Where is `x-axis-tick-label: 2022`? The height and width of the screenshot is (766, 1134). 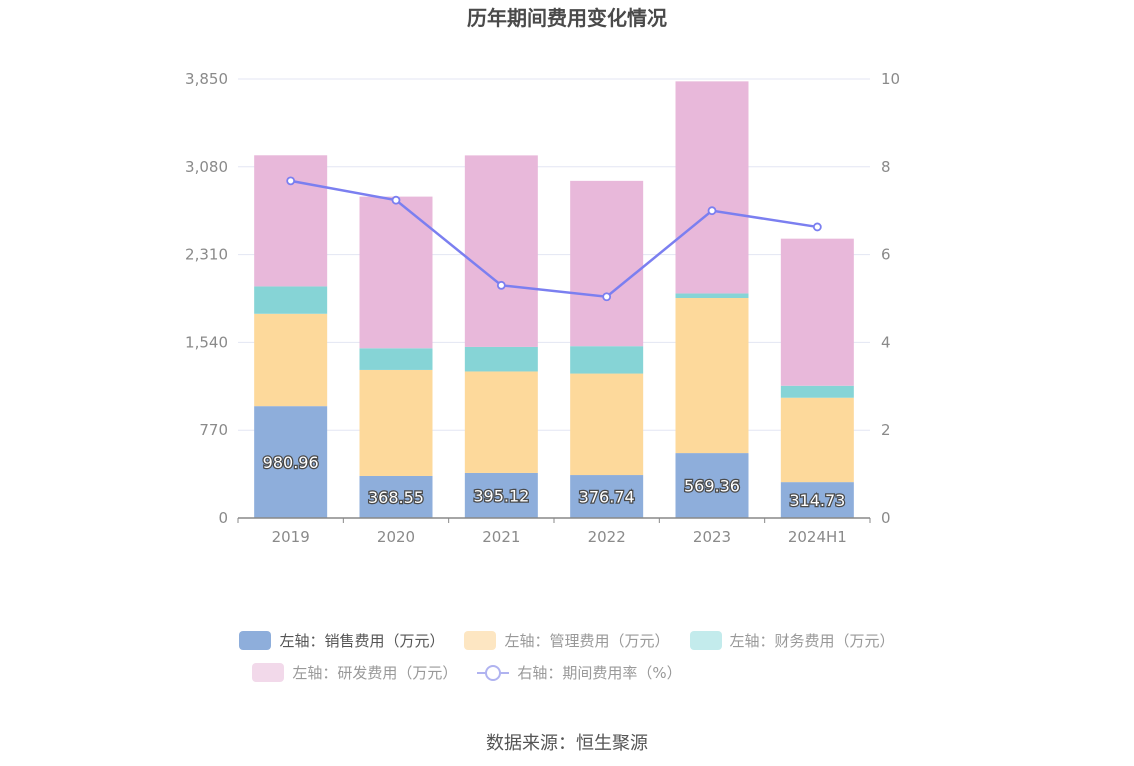 x-axis-tick-label: 2022 is located at coordinates (607, 537).